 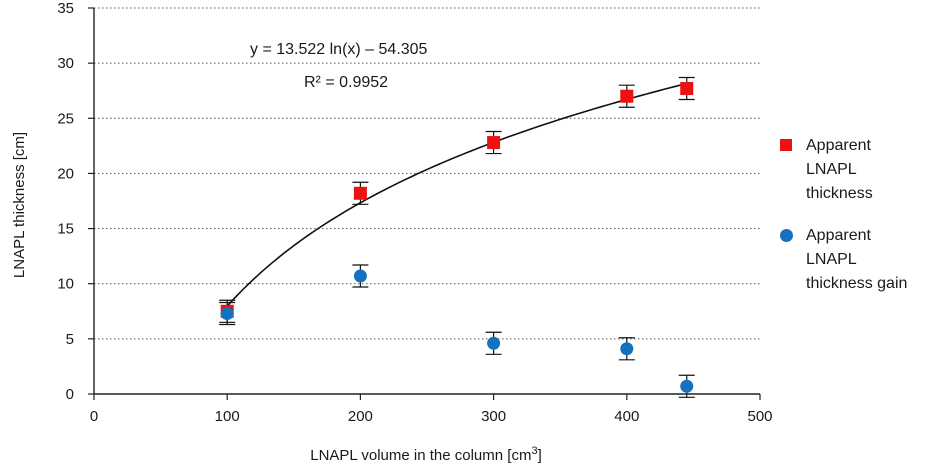 What do you see at coordinates (420, 455) in the screenshot?
I see `x-axis-title-text: LNAPL volume in the column [cm` at bounding box center [420, 455].